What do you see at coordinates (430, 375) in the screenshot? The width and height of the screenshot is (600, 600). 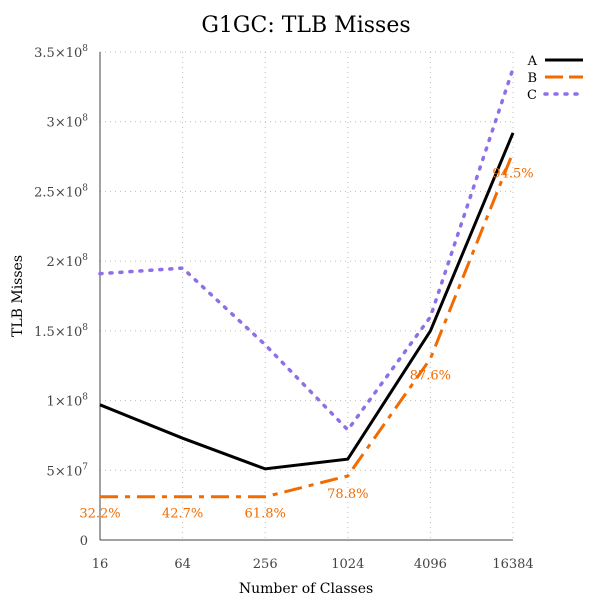 I see `percentage-annotation: 87.6%` at bounding box center [430, 375].